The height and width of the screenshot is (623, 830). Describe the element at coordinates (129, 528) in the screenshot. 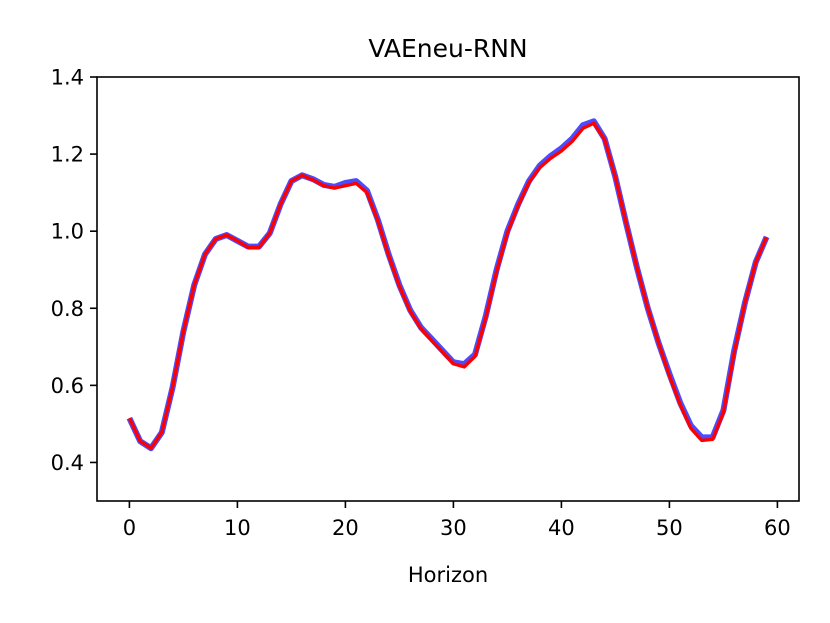

I see `x-tick-label: 0` at that location.